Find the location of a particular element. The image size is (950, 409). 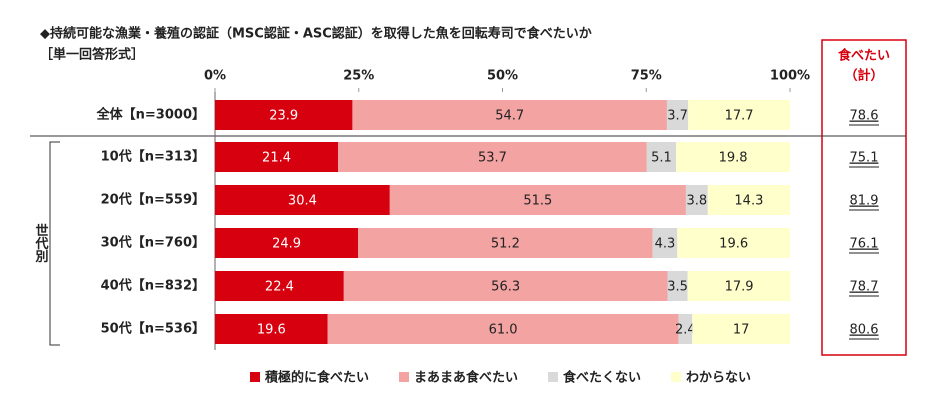

legend-label: わからない is located at coordinates (718, 378).